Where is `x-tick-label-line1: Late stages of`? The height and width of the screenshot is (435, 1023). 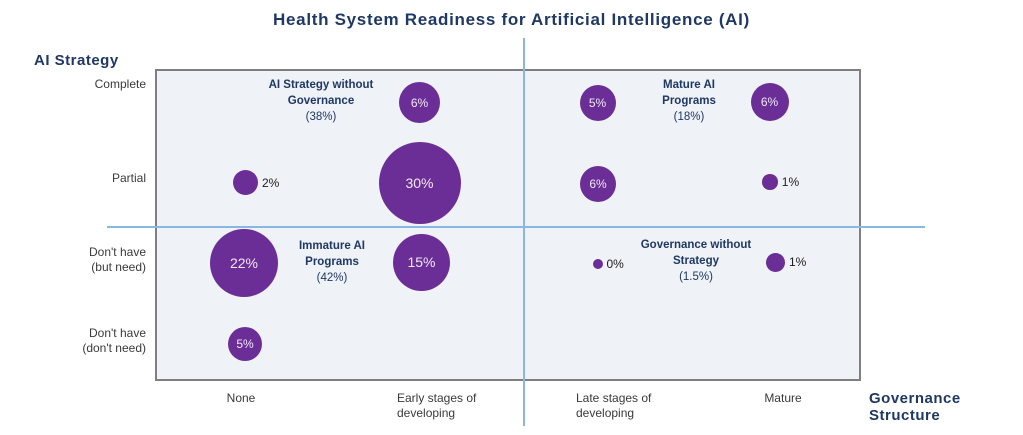
x-tick-label-line1: Late stages of is located at coordinates (614, 398).